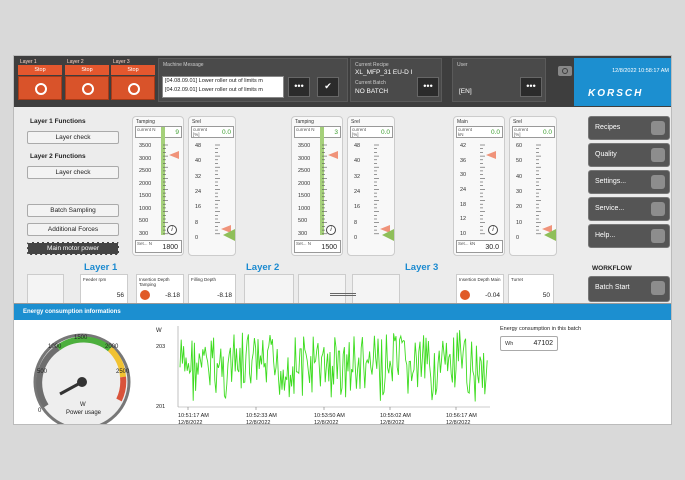 The height and width of the screenshot is (480, 685). What do you see at coordinates (144, 221) in the screenshot?
I see `gauge-tick: 500` at bounding box center [144, 221].